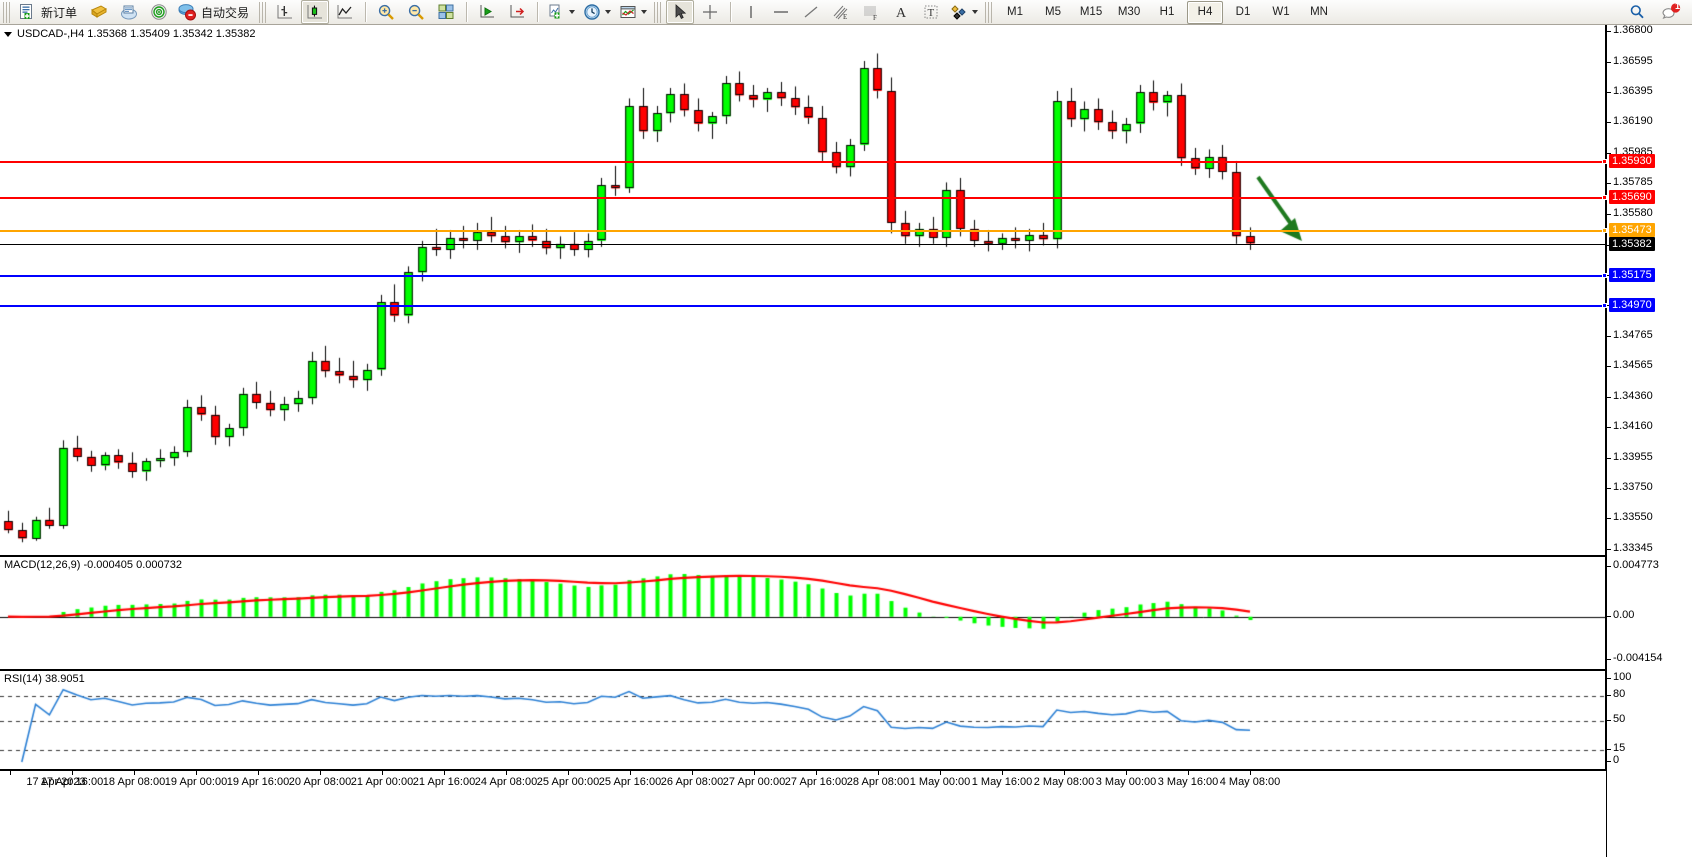 The height and width of the screenshot is (857, 1692). What do you see at coordinates (1633, 425) in the screenshot?
I see `price-tick-label: 1.34160` at bounding box center [1633, 425].